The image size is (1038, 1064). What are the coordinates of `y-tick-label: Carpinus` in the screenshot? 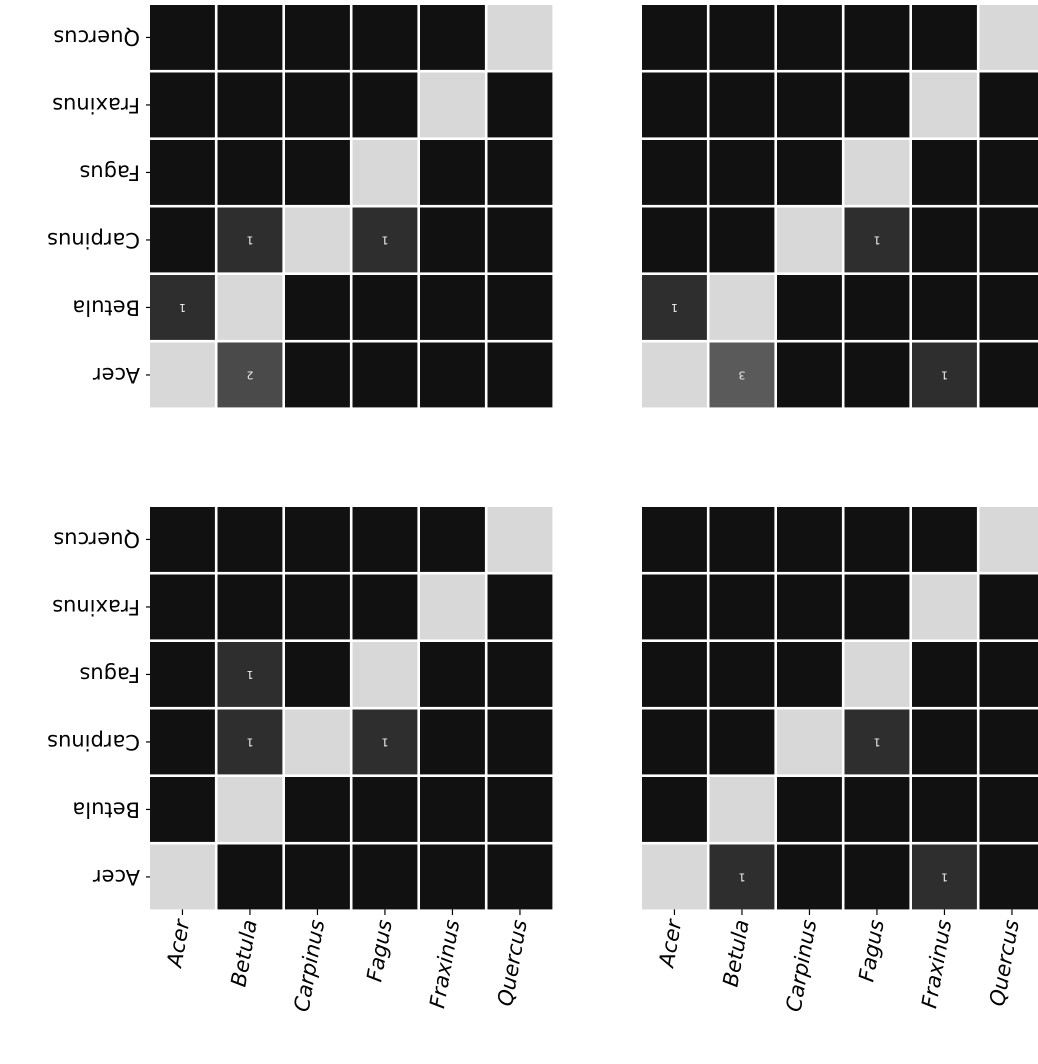 It's located at (93, 240).